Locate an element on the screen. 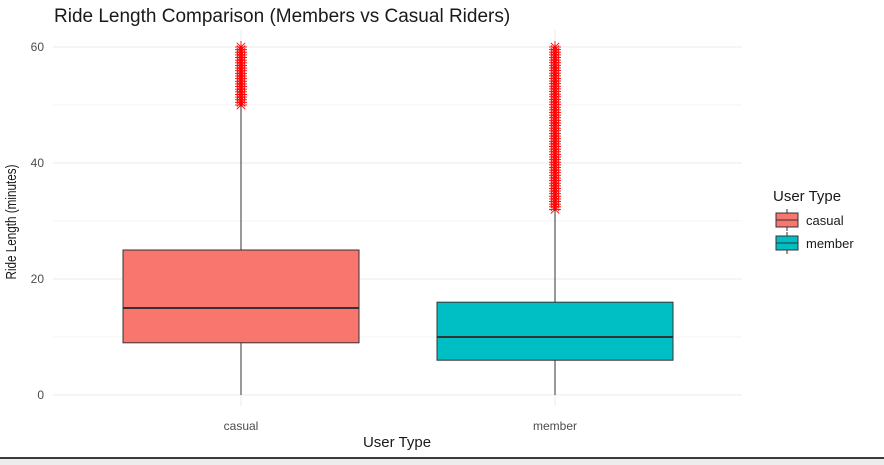 The width and height of the screenshot is (884, 465). y-tick-label: 60 is located at coordinates (38, 47).